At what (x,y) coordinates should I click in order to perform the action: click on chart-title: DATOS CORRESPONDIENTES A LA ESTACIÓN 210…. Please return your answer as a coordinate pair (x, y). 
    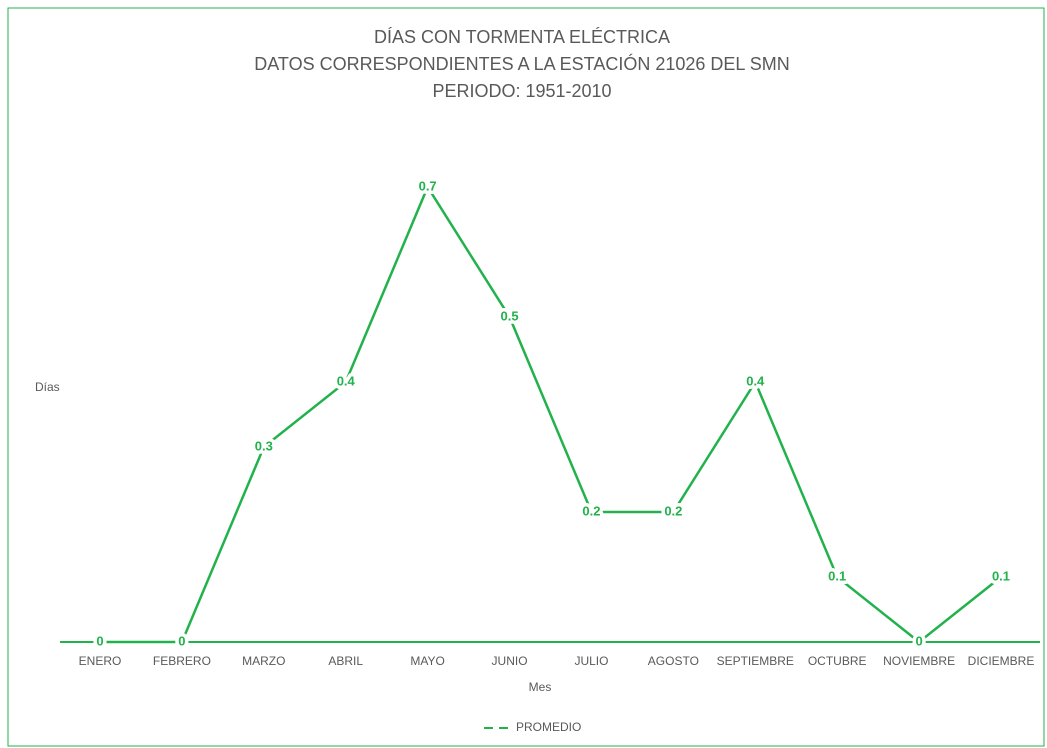
    Looking at the image, I should click on (522, 63).